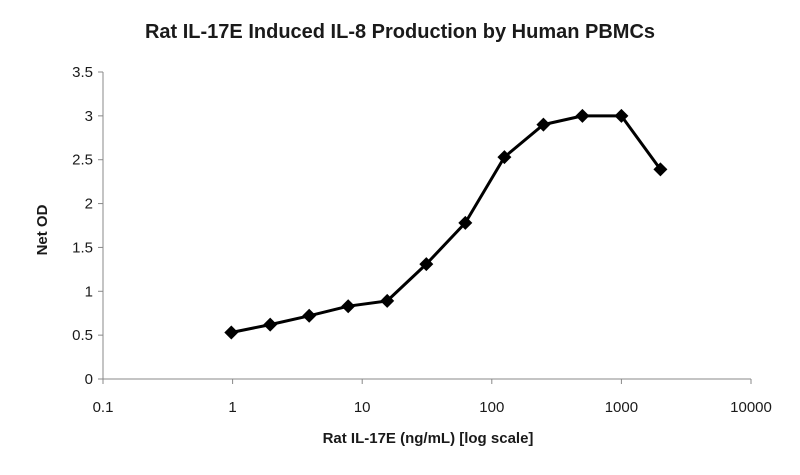 Image resolution: width=800 pixels, height=475 pixels. I want to click on x-axis: 0.1 1 10 100 1000 10000, so click(432, 397).